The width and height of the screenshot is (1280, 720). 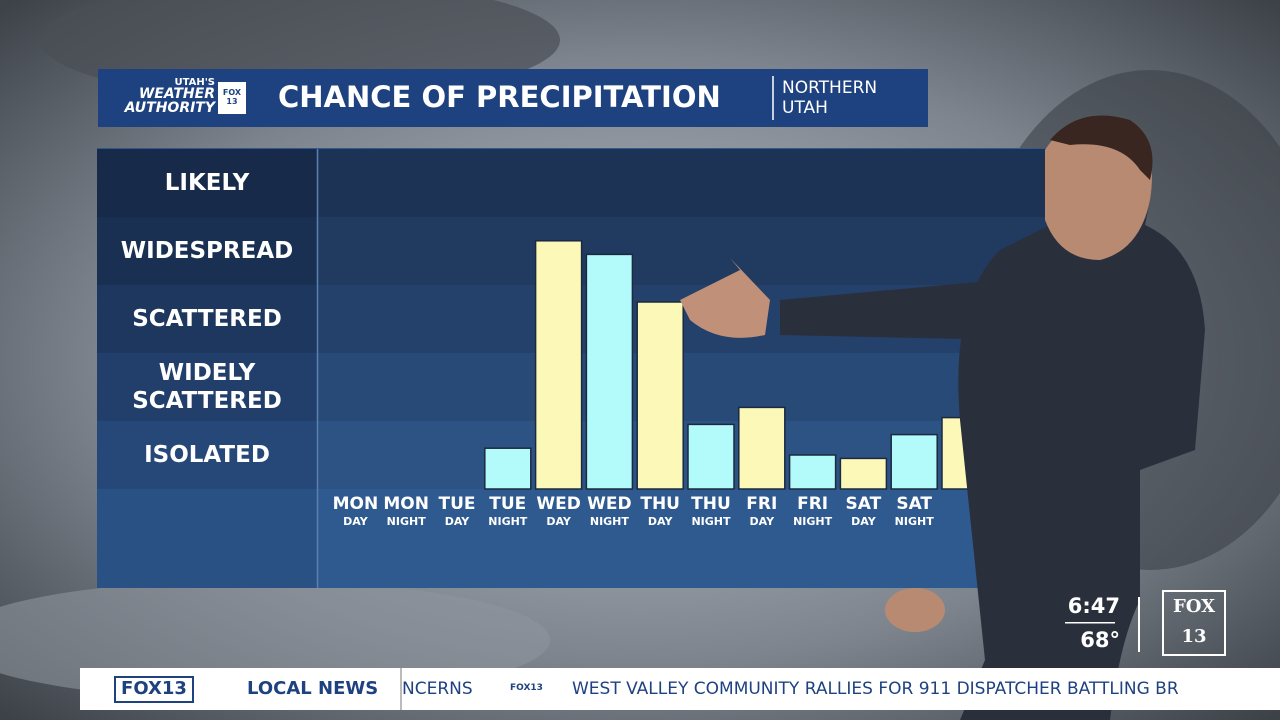 What do you see at coordinates (499, 97) in the screenshot?
I see `chart-title: CHANCE OF PRECIPITATION` at bounding box center [499, 97].